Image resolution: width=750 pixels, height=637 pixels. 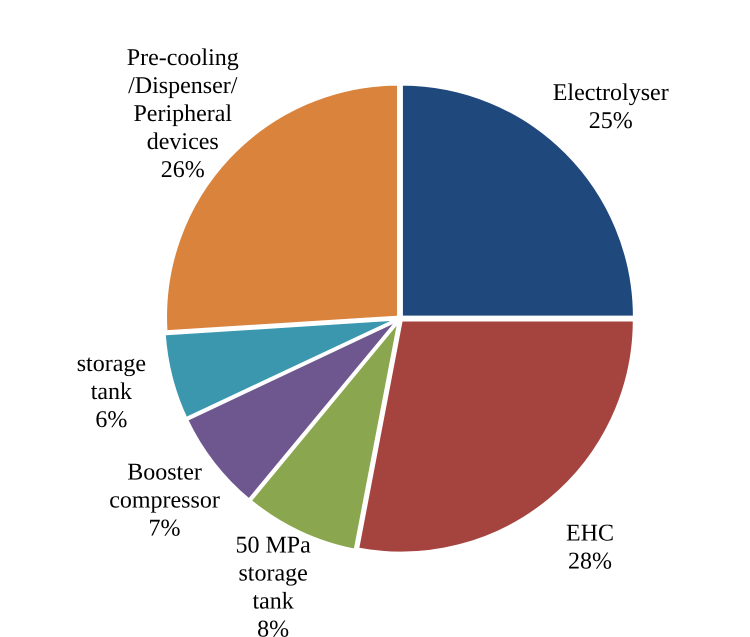 What do you see at coordinates (590, 533) in the screenshot?
I see `slice-label: EHC` at bounding box center [590, 533].